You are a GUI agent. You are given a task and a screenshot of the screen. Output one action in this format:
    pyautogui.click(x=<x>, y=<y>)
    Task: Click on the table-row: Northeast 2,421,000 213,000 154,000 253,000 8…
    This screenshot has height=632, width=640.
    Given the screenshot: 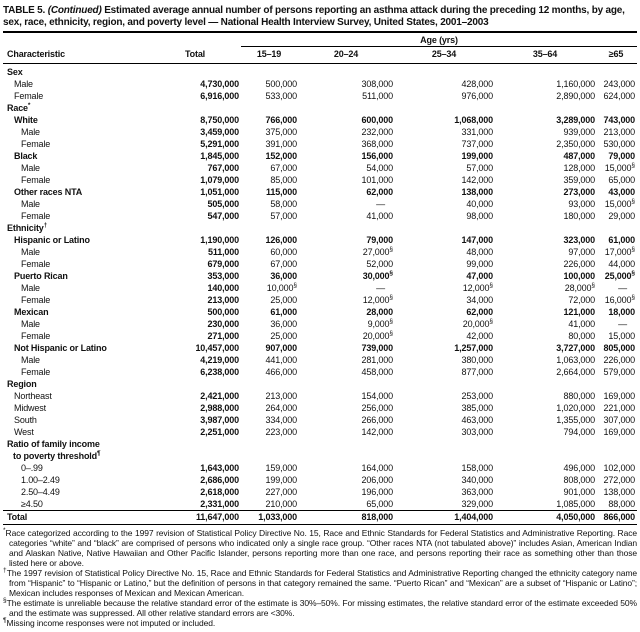 What is the action you would take?
    pyautogui.click(x=320, y=396)
    